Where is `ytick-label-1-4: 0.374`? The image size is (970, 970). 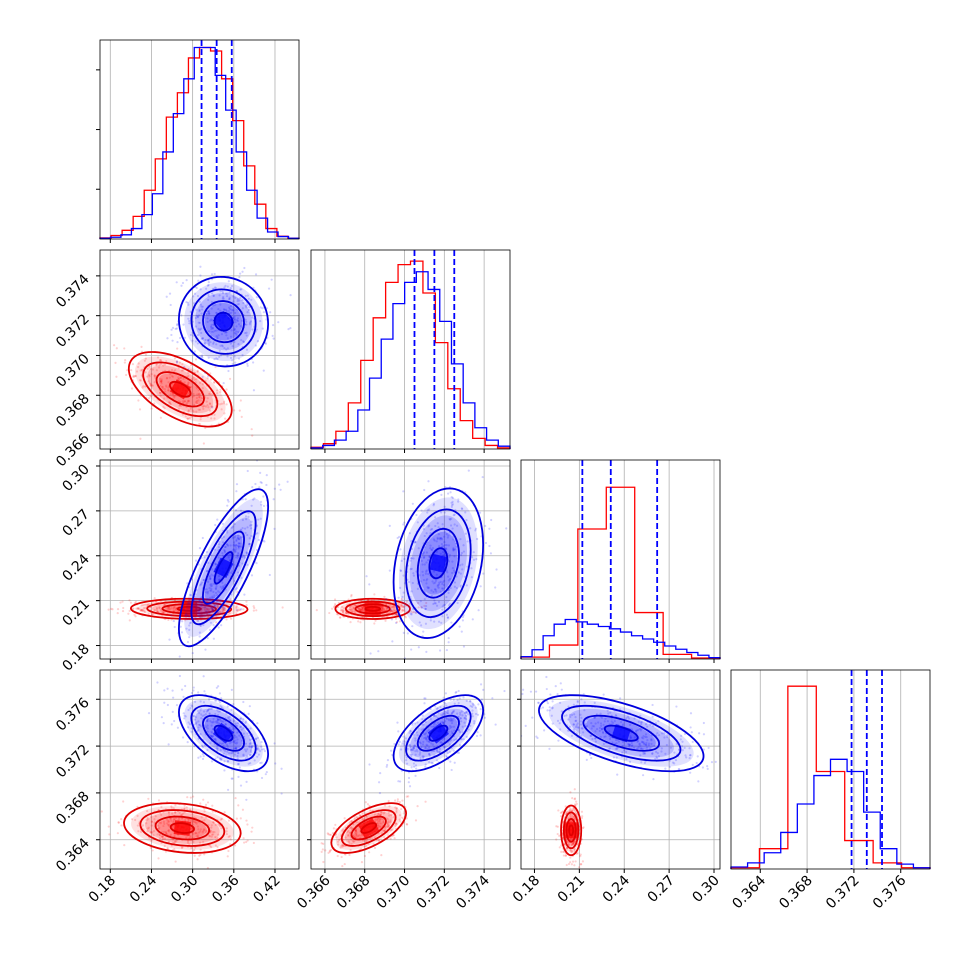 ytick-label-1-4: 0.374 is located at coordinates (73, 291).